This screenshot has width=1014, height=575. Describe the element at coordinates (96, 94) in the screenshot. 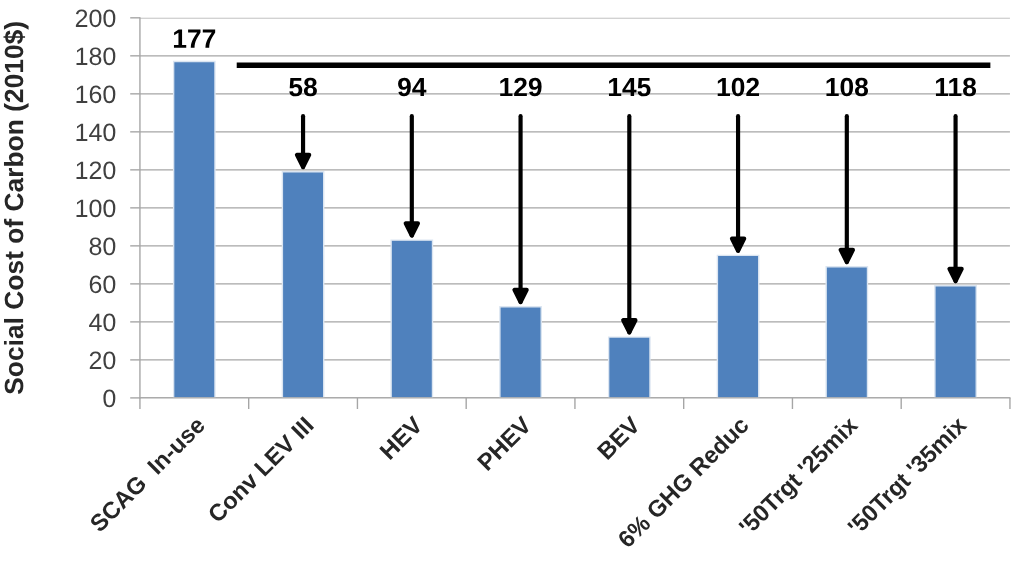

I see `y-tick-label: 160` at that location.